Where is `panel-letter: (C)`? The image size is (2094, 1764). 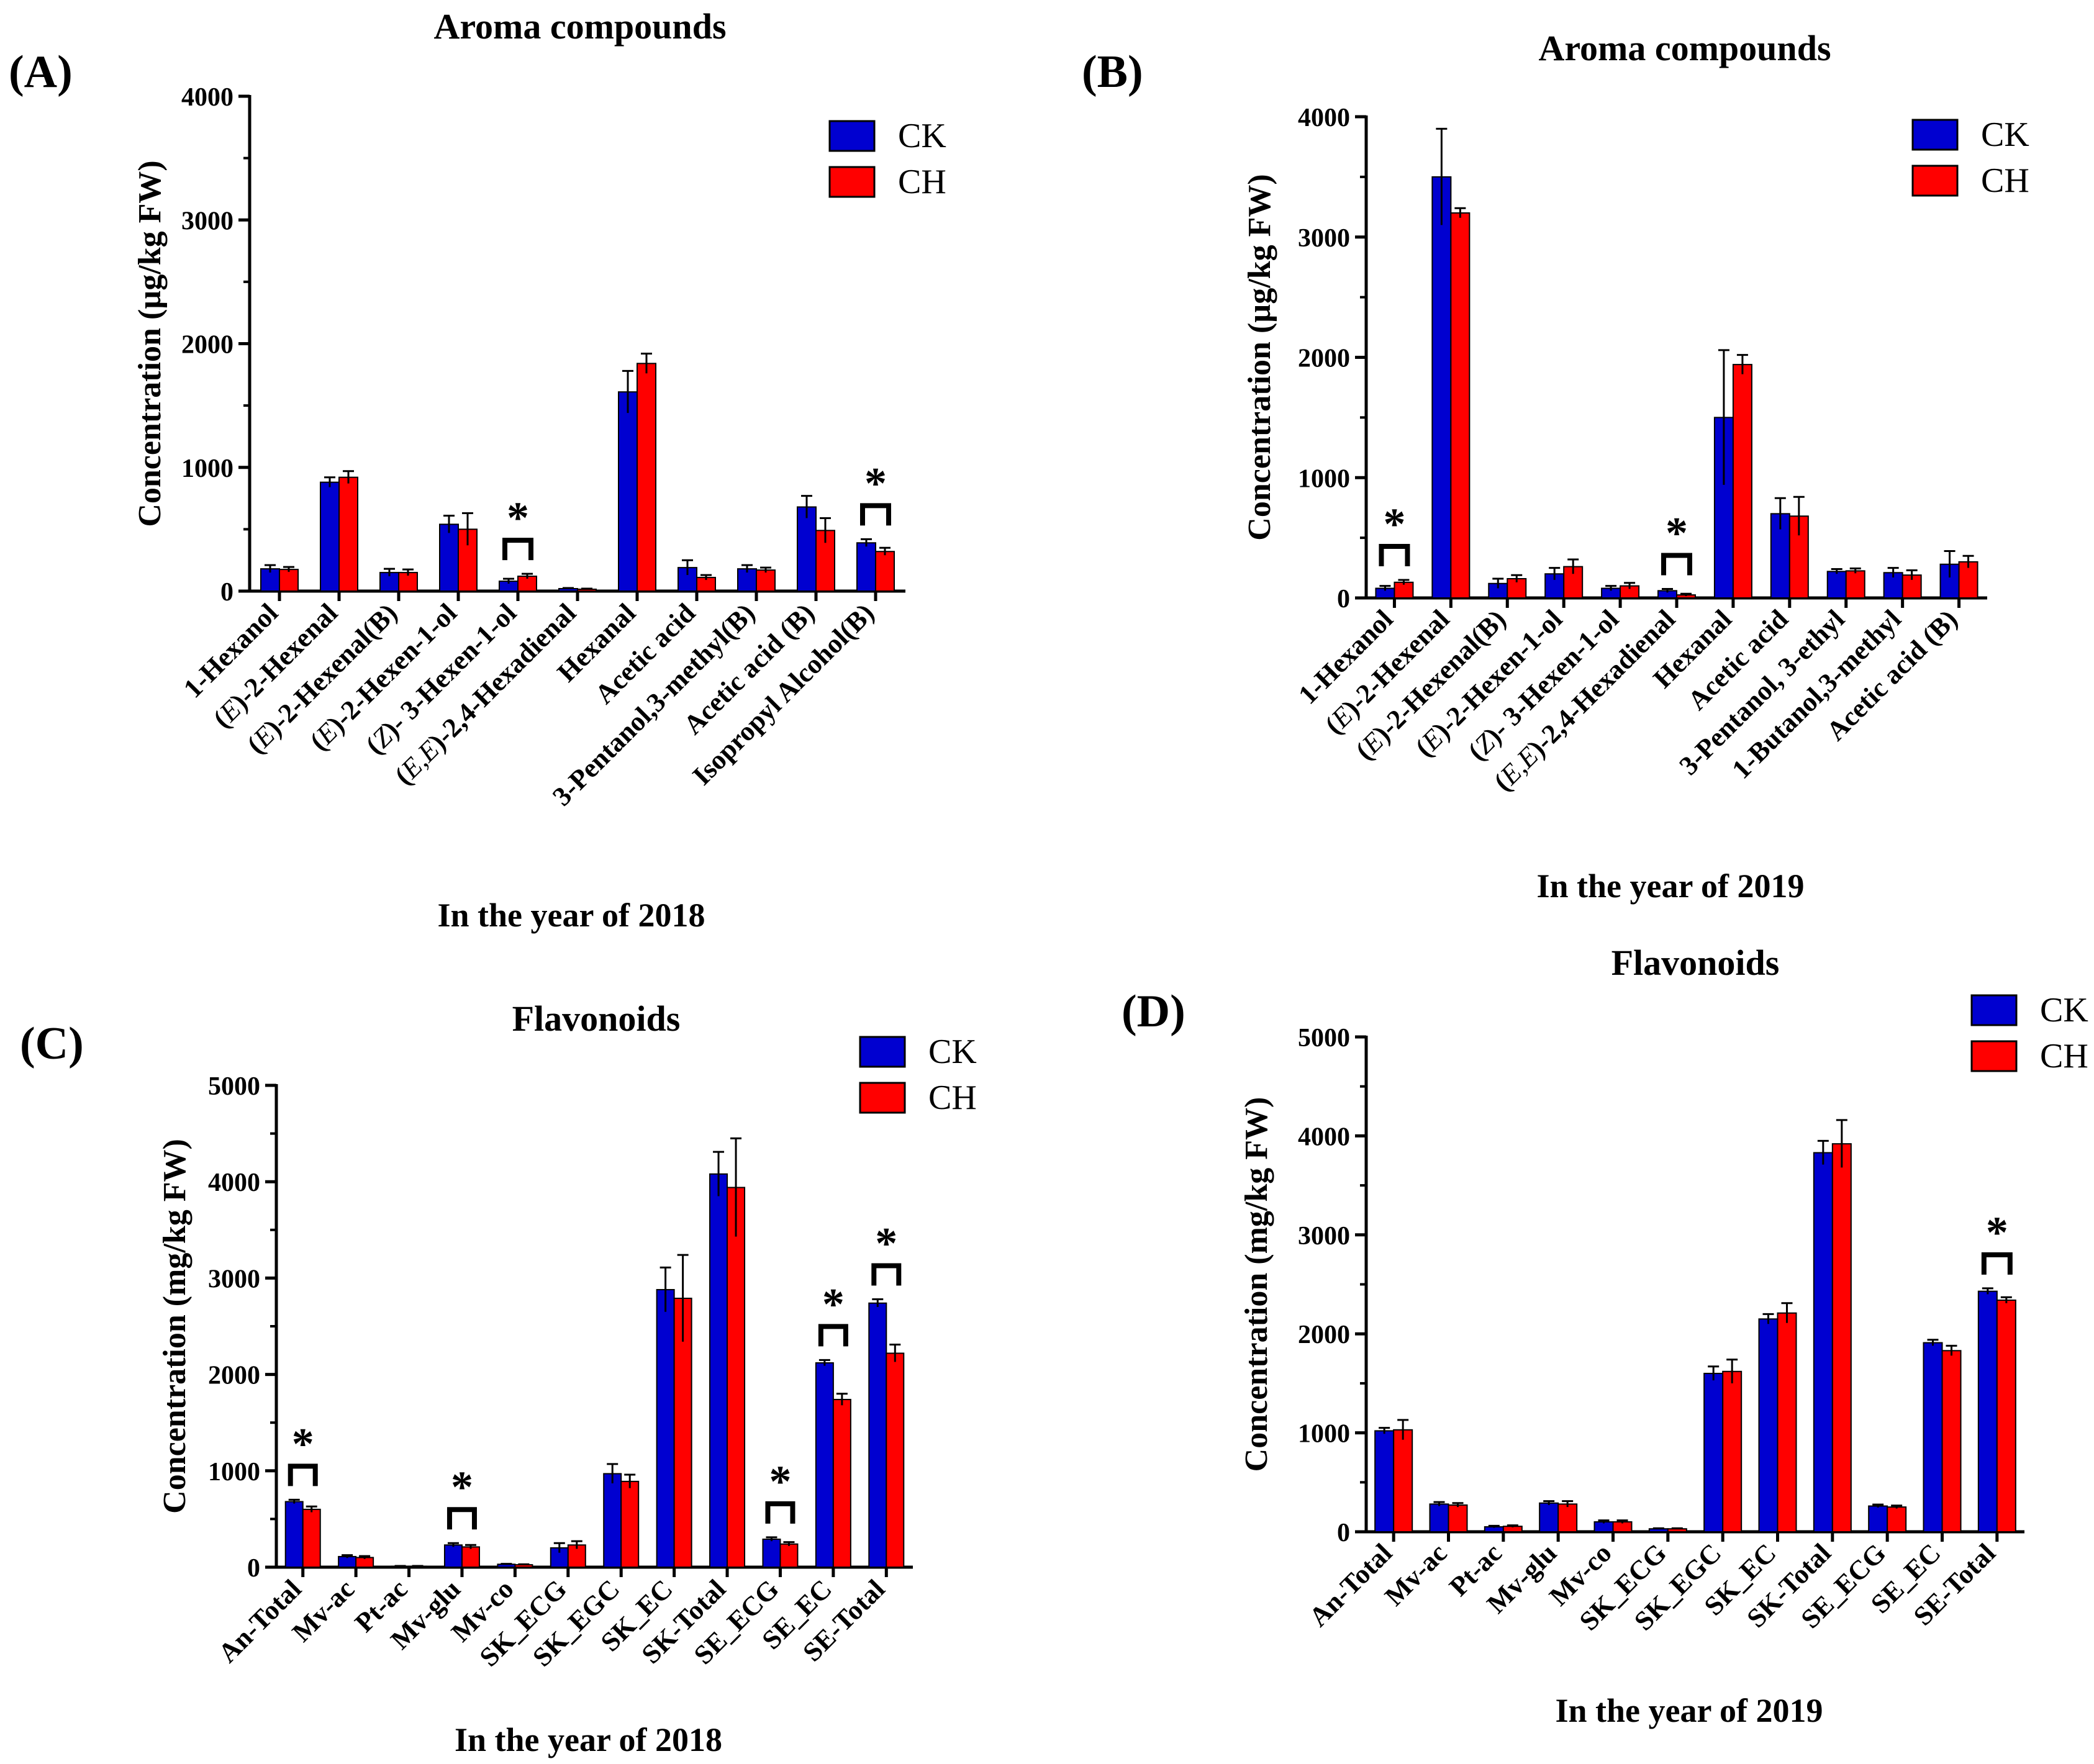
panel-letter: (C) is located at coordinates (52, 1043).